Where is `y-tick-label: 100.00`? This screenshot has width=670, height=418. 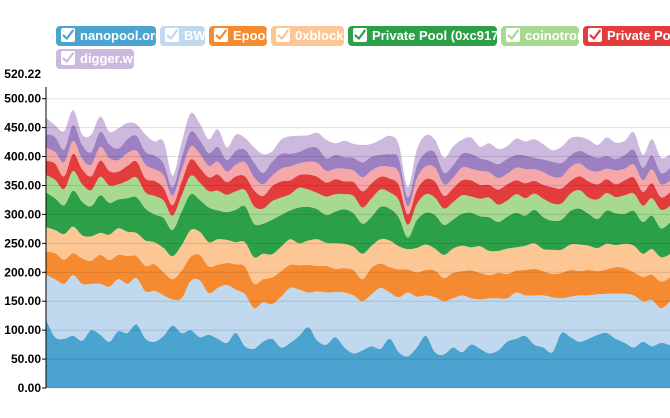
y-tick-label: 100.00 is located at coordinates (22, 330).